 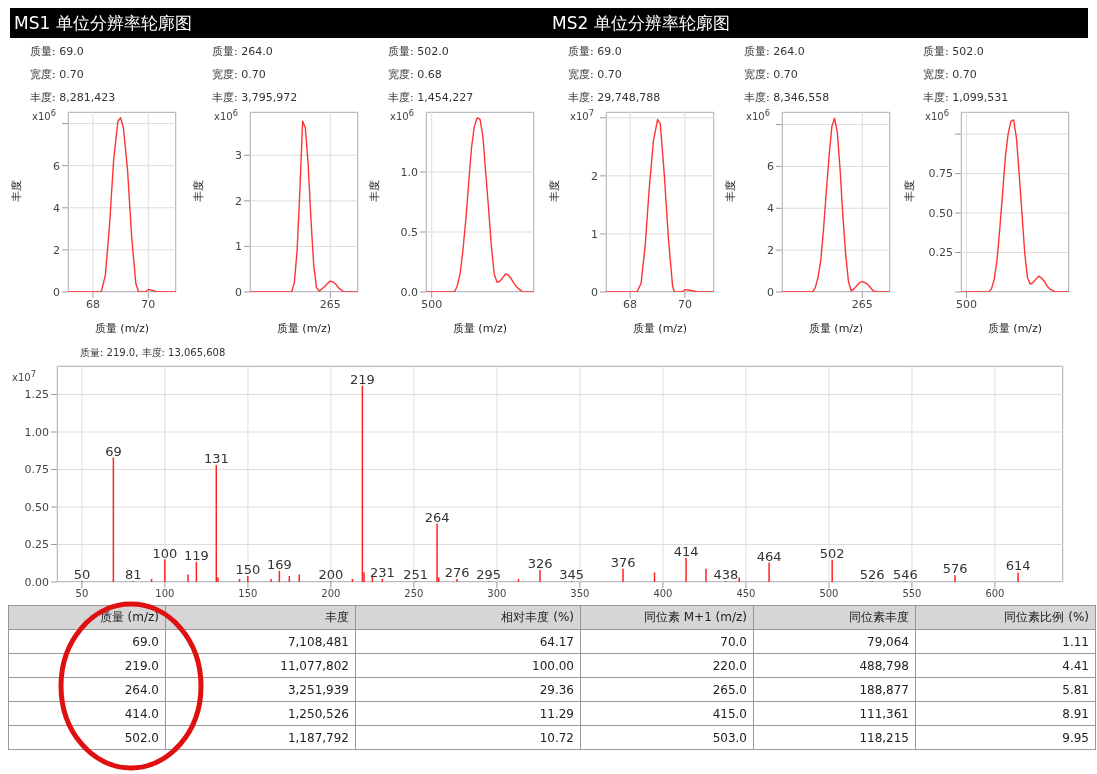 What do you see at coordinates (165, 553) in the screenshot?
I see `annotation: 100` at bounding box center [165, 553].